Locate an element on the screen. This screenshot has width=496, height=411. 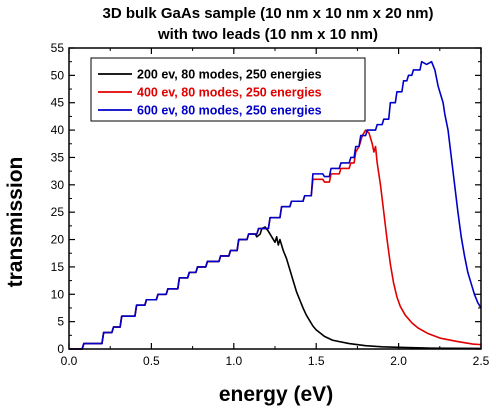
legend-box is located at coordinates (228, 89).